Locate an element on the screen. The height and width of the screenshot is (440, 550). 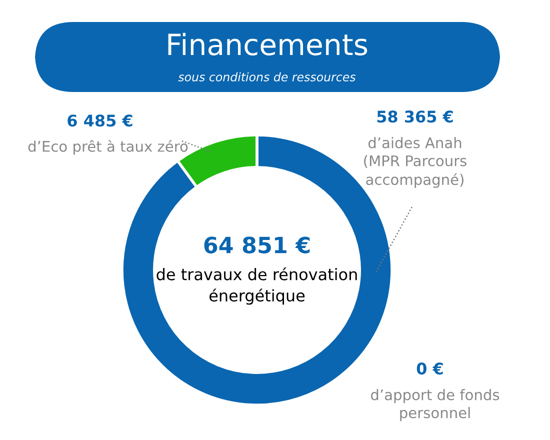
category-label: d’apport de fonds personnel is located at coordinates (435, 405).